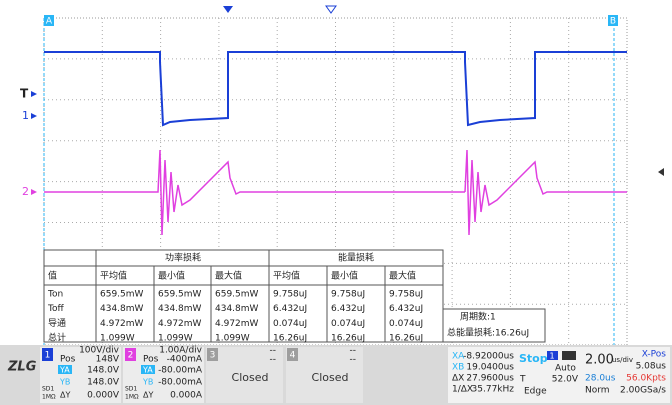 This screenshot has width=672, height=405. I want to click on ya-label: YA, so click(147, 370).